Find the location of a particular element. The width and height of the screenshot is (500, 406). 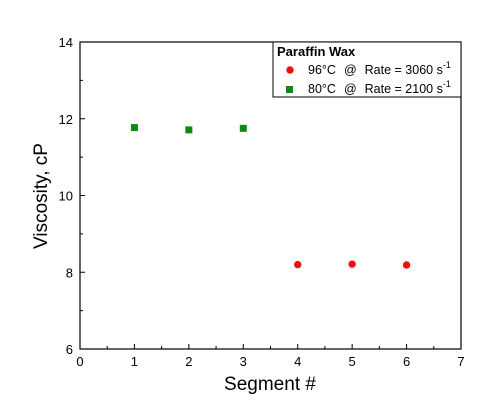

x-tick-label: 4 is located at coordinates (297, 361).